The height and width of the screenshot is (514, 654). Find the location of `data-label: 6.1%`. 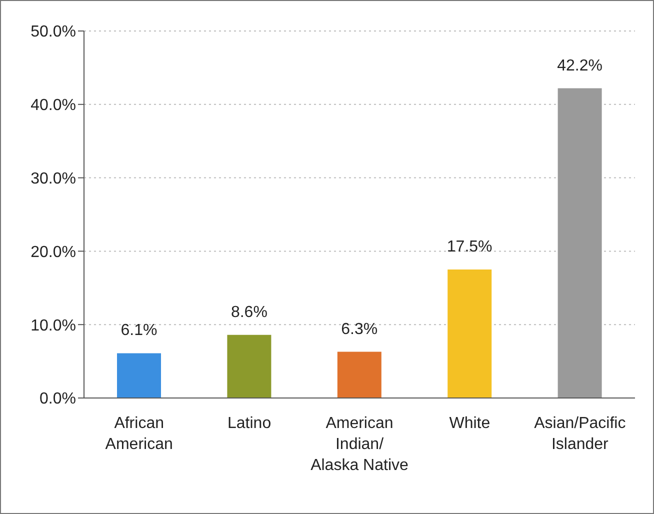

data-label: 6.1% is located at coordinates (139, 331).